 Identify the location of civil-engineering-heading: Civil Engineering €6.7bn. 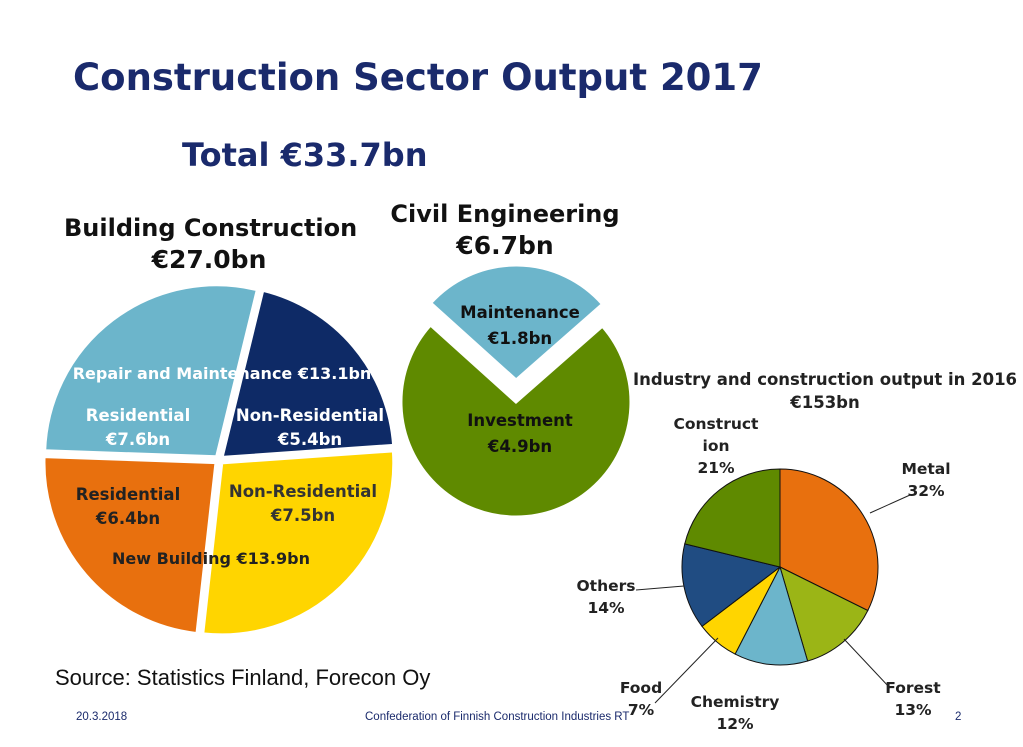
(505, 230).